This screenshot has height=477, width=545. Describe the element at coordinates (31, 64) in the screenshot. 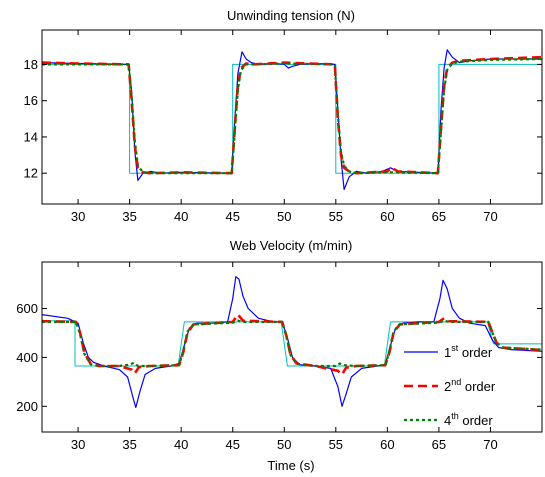

I see `tension-y-tick-label: 18` at that location.